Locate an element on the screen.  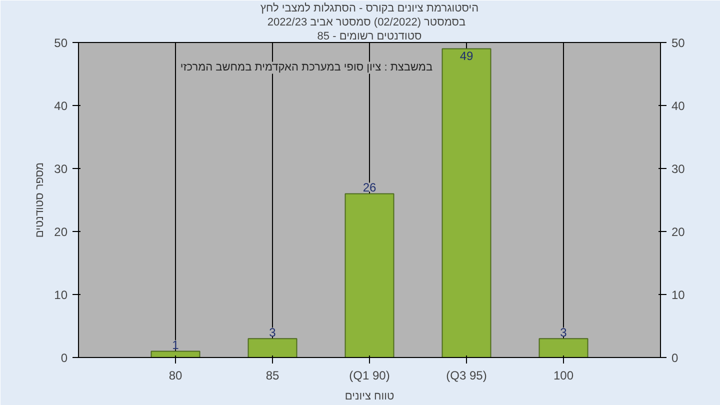
data-label: 49 is located at coordinates (467, 55).